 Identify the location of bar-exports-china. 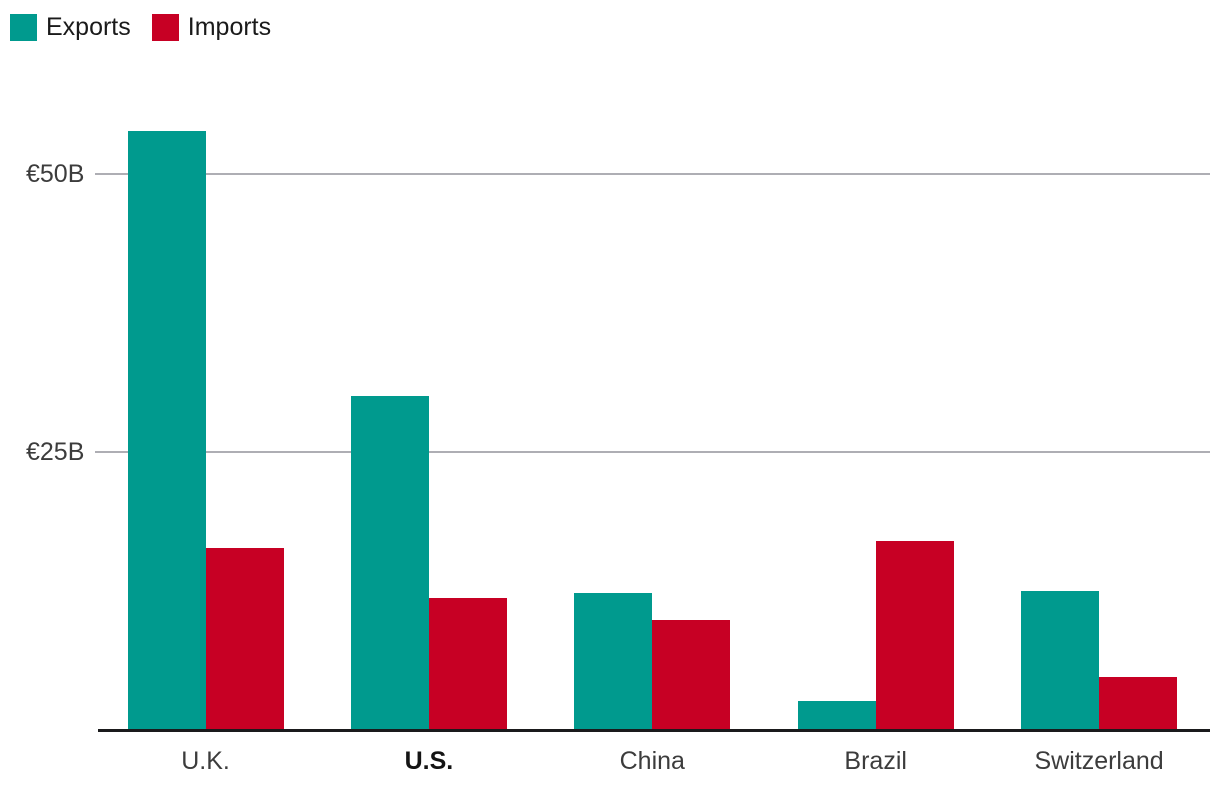
(613, 661).